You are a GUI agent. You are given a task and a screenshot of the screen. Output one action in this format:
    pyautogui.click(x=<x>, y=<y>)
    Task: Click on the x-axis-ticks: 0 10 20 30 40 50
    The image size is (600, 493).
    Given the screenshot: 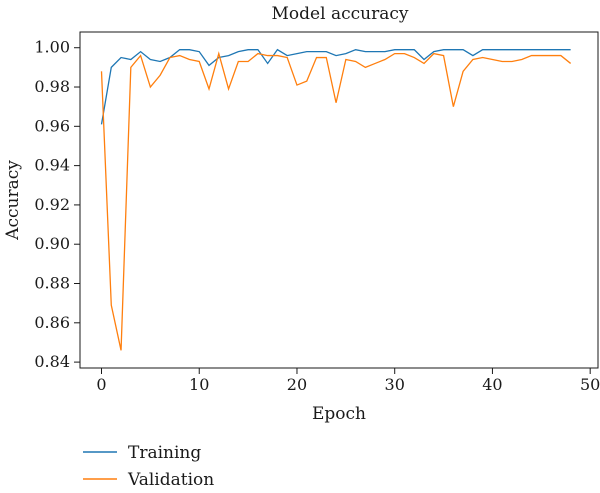 What is the action you would take?
    pyautogui.click(x=348, y=381)
    